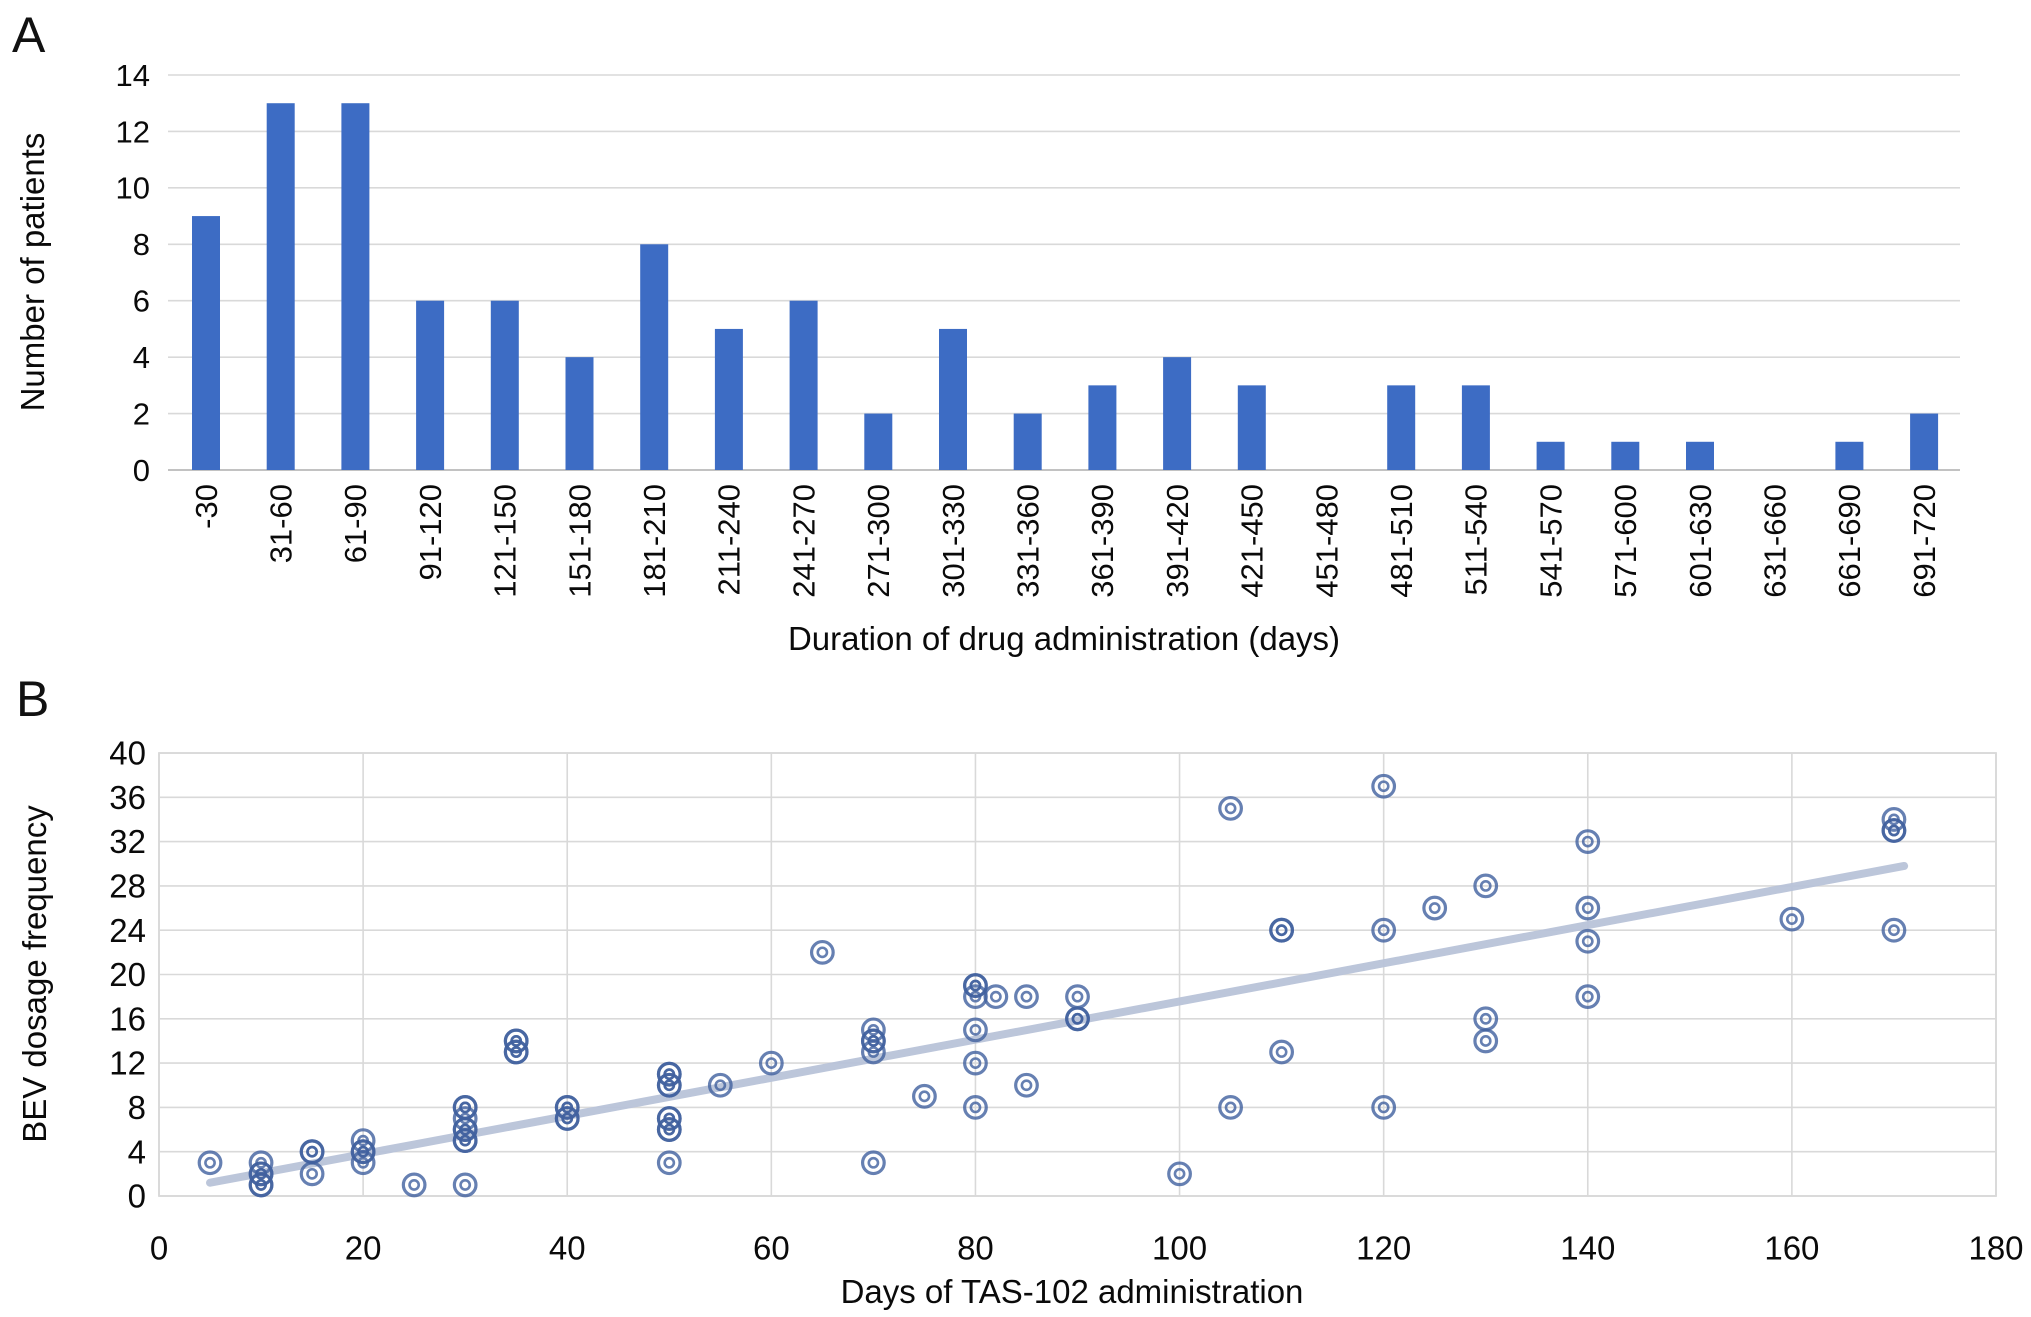 Image resolution: width=2031 pixels, height=1317 pixels. I want to click on panel-a-y-axis-title: Number of patients, so click(32, 272).